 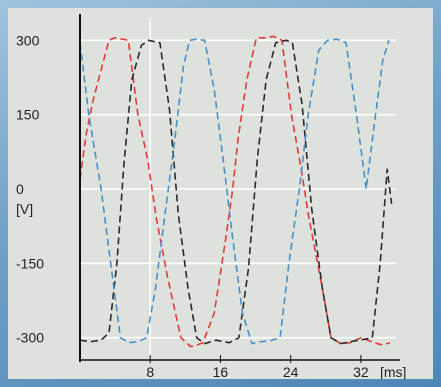 I want to click on y-tick-label: 0, so click(x=20, y=189).